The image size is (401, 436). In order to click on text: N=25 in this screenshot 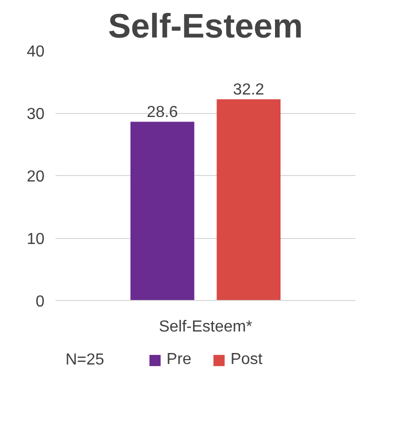, I will do `click(85, 360)`.